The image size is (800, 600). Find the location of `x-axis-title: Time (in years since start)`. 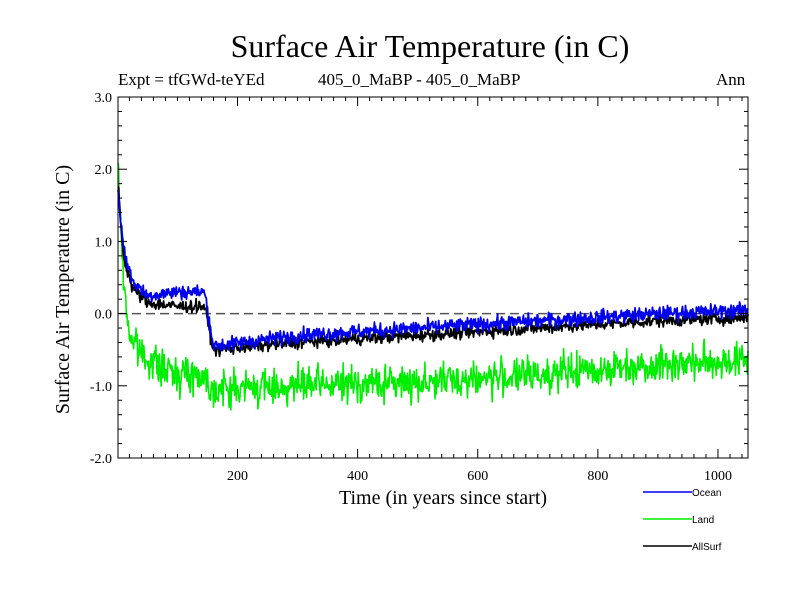

x-axis-title: Time (in years since start) is located at coordinates (443, 498).